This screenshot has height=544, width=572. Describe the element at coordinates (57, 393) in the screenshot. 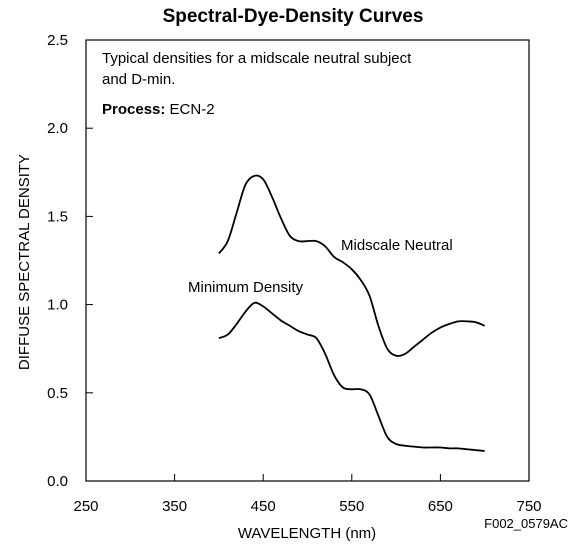

I see `y-tick-label: 0.5` at that location.